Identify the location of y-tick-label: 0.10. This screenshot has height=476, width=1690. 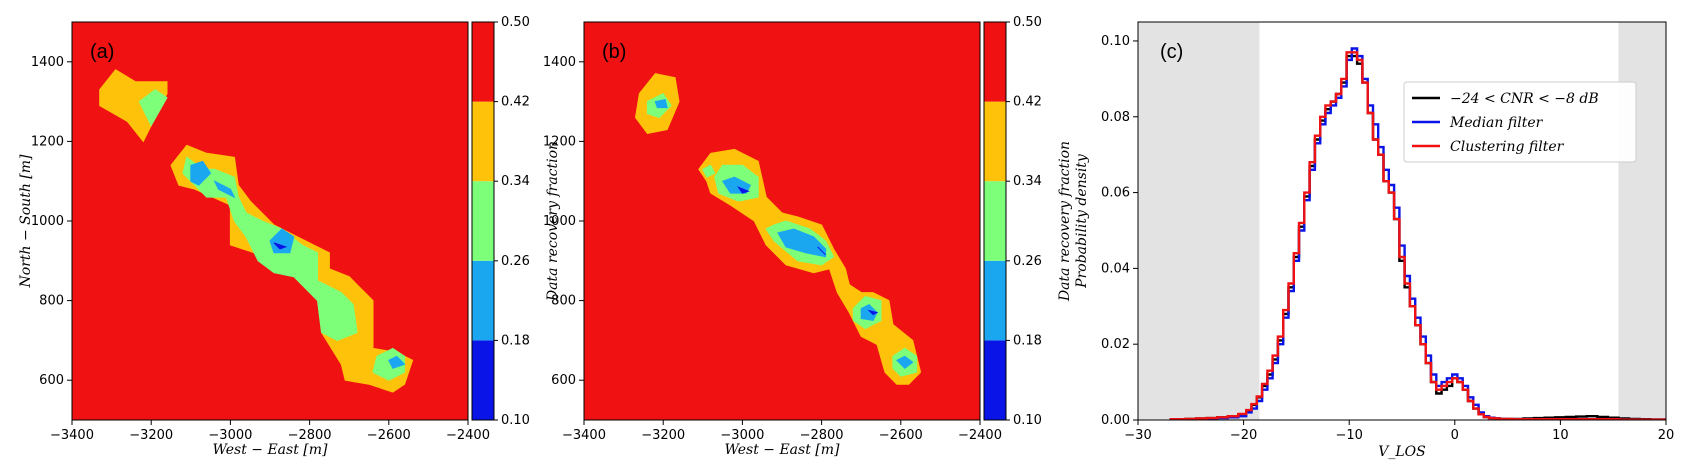
(1115, 41).